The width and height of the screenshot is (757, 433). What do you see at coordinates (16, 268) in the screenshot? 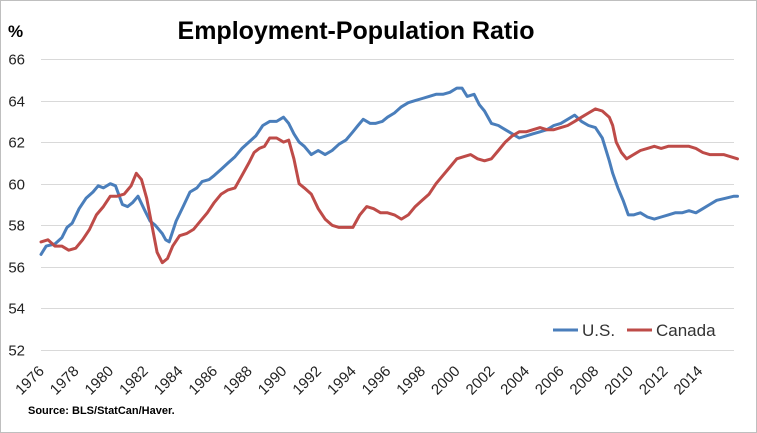
I see `y-tick-label: 56` at bounding box center [16, 268].